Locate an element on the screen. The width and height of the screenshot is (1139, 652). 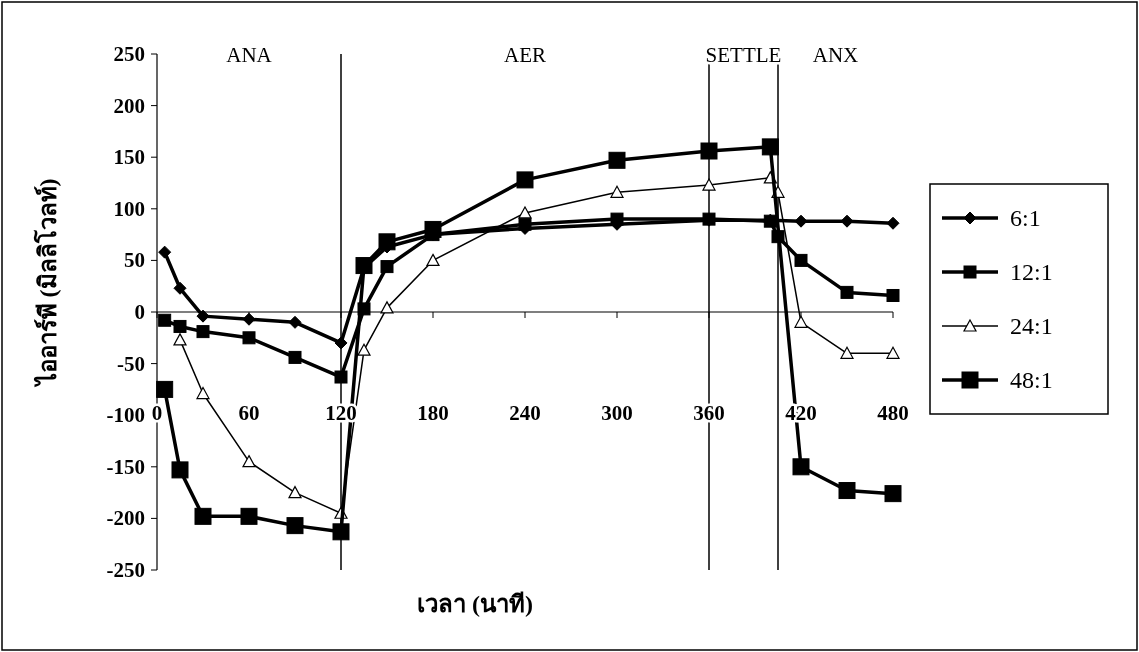
x-tick-label: 480 is located at coordinates (893, 413).